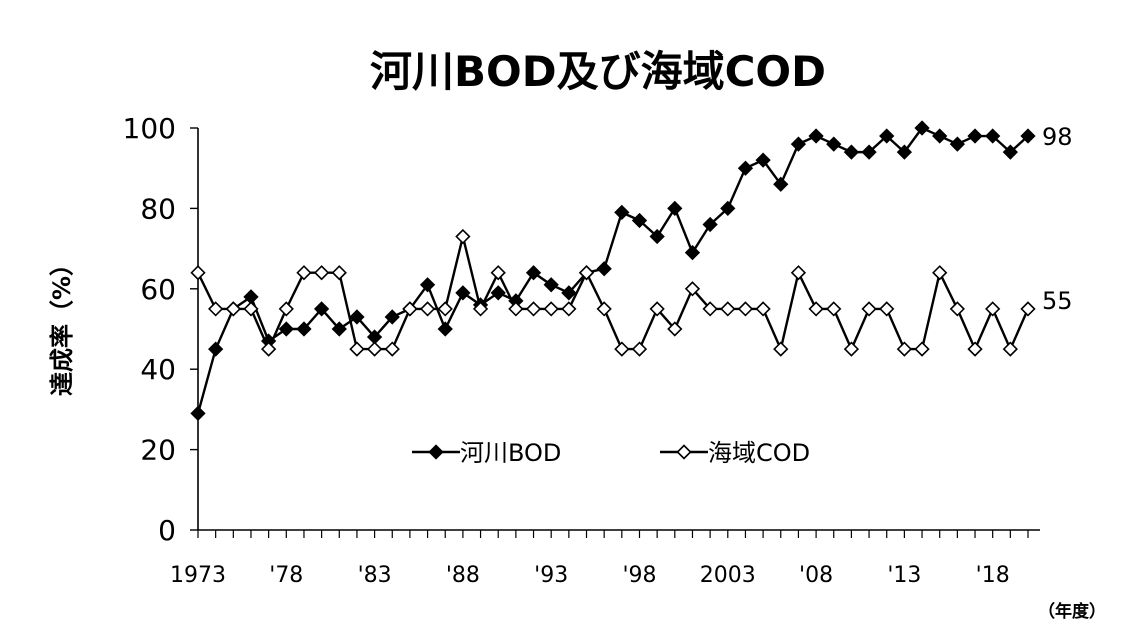  I want to click on x-tick-label: 2003, so click(728, 575).